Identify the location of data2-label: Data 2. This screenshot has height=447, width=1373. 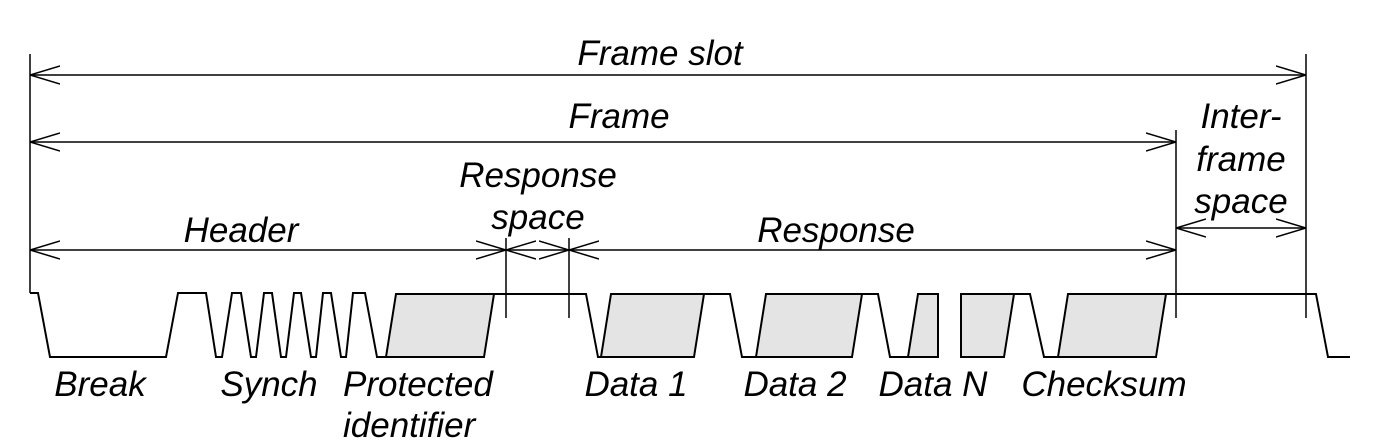
(794, 384).